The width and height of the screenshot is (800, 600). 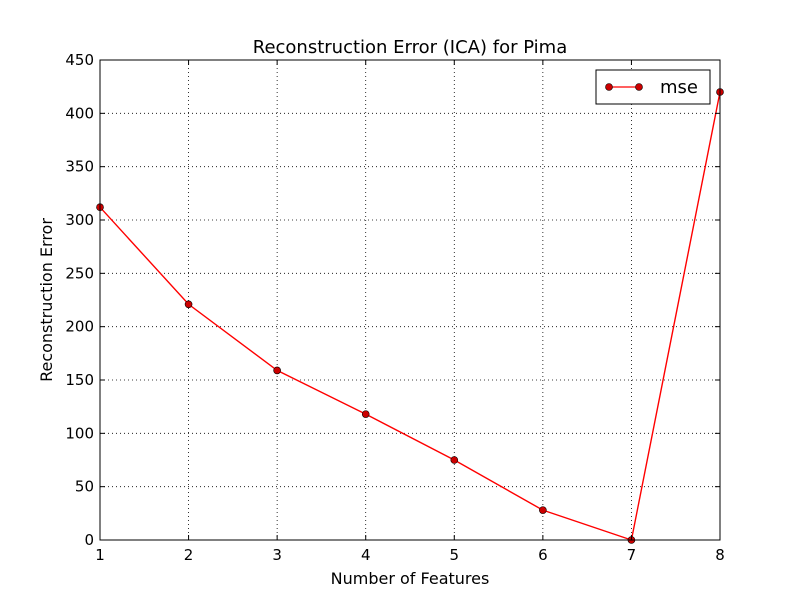 What do you see at coordinates (46, 300) in the screenshot?
I see `y-axis-label: Reconstruction Error` at bounding box center [46, 300].